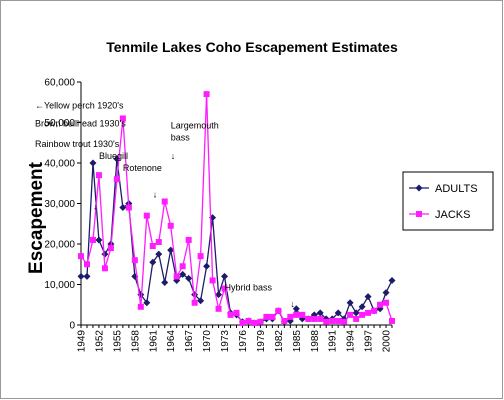  What do you see at coordinates (59, 123) in the screenshot?
I see `y-tick-label: 50,000` at bounding box center [59, 123].